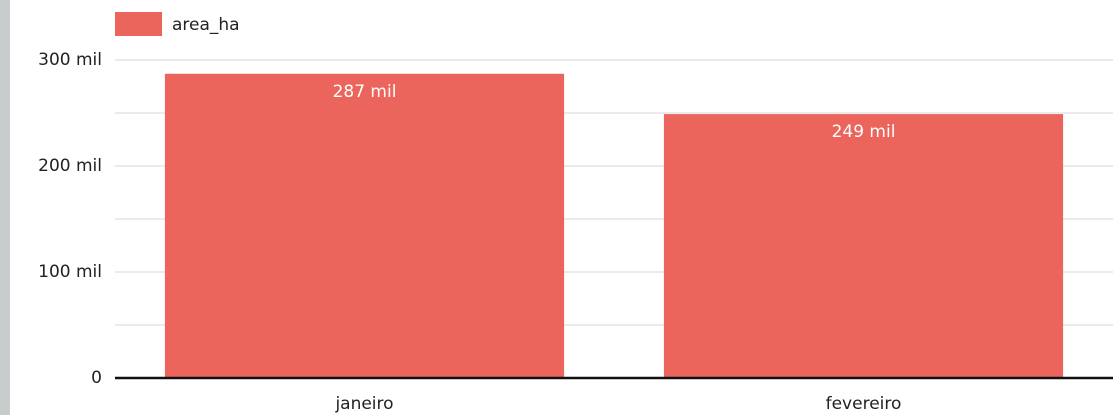  I want to click on y-tick-label: 100 mil, so click(70, 272).